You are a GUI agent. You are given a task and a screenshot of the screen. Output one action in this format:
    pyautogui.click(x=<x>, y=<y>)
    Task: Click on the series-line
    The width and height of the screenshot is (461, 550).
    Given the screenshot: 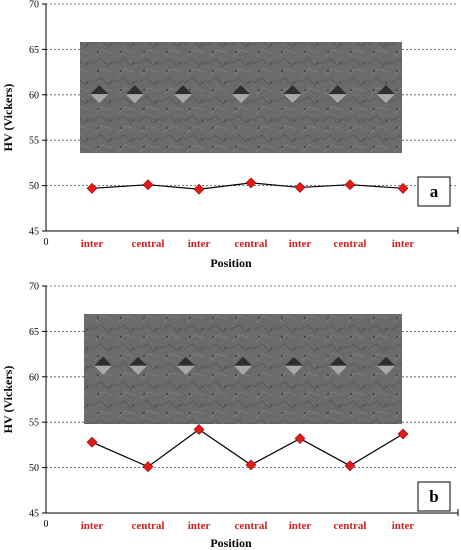 What is the action you would take?
    pyautogui.click(x=247, y=448)
    